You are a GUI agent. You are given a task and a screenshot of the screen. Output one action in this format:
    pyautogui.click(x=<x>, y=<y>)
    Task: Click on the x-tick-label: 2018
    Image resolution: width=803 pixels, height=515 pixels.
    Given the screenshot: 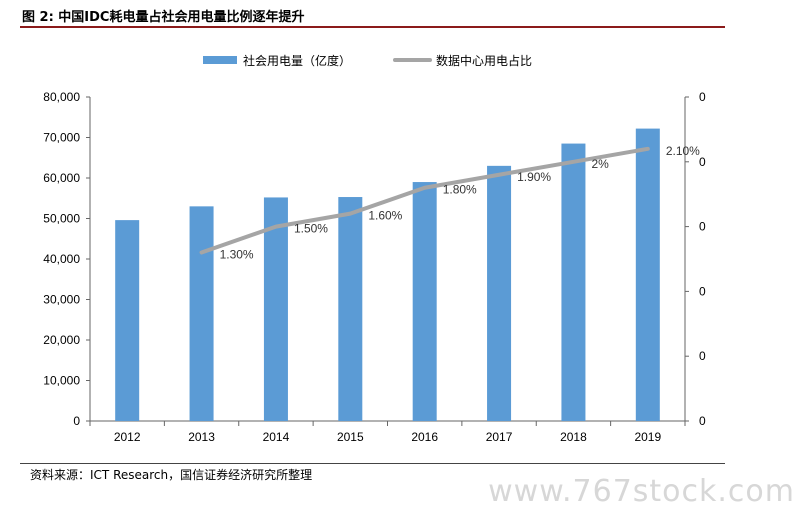 What is the action you would take?
    pyautogui.click(x=573, y=437)
    